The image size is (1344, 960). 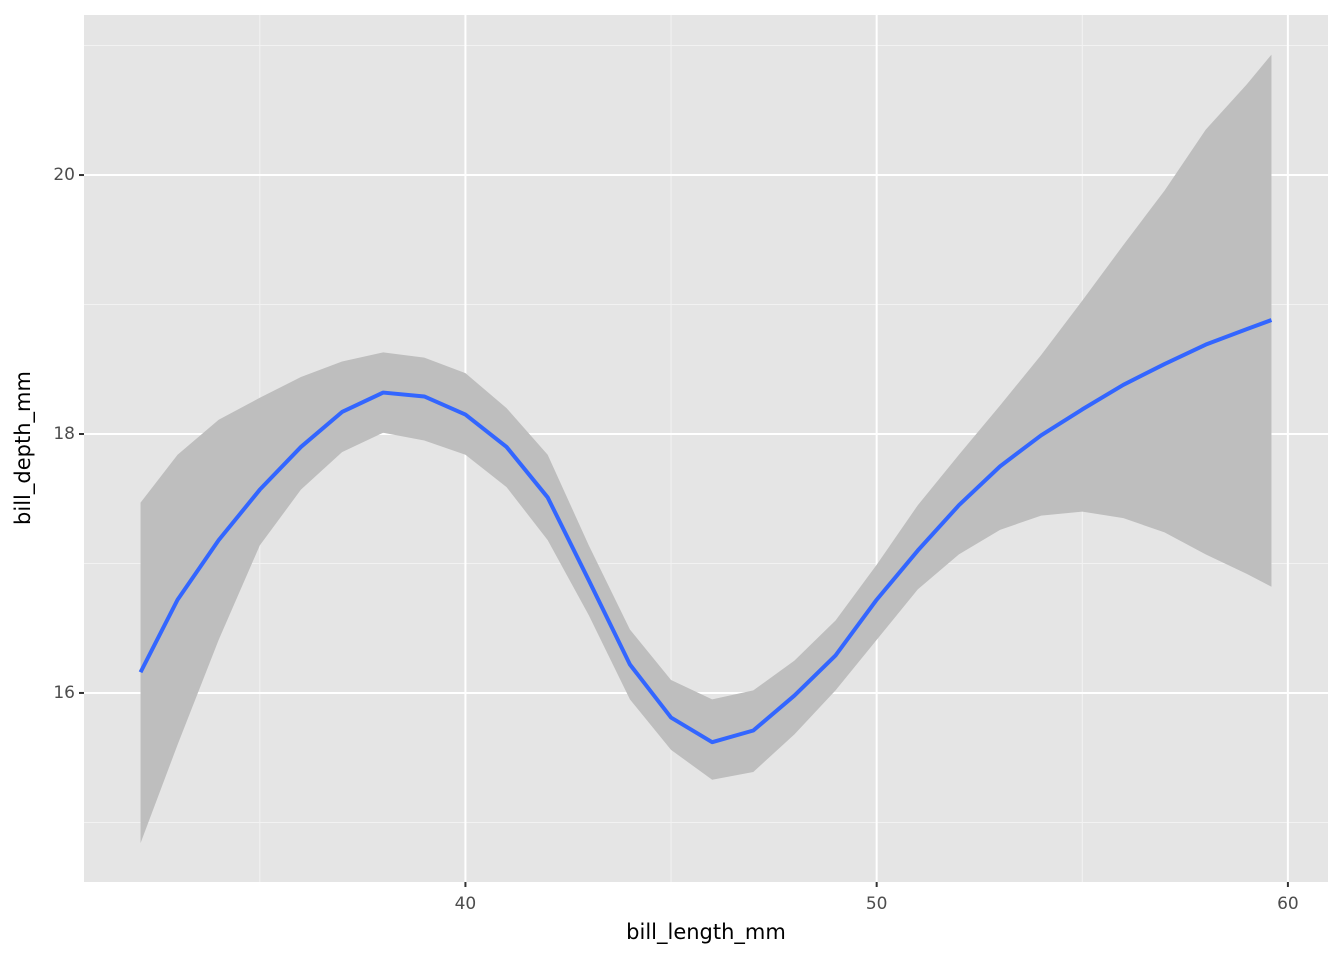 What do you see at coordinates (64, 434) in the screenshot?
I see `y-tick-label: 18` at bounding box center [64, 434].